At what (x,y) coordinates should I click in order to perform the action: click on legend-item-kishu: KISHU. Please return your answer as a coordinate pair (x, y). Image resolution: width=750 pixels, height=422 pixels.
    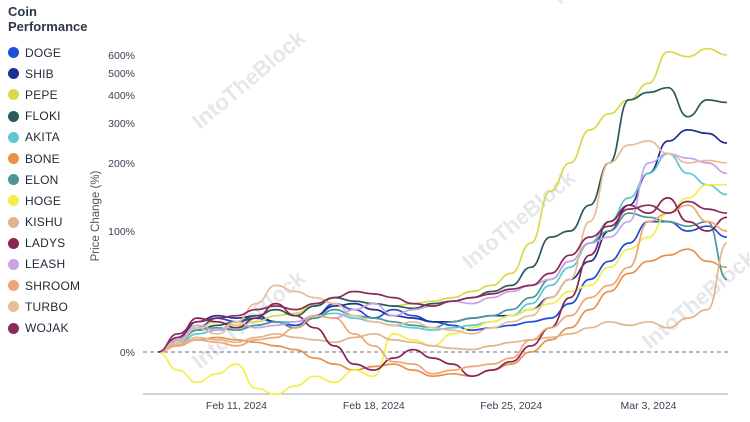
    Looking at the image, I should click on (63, 222).